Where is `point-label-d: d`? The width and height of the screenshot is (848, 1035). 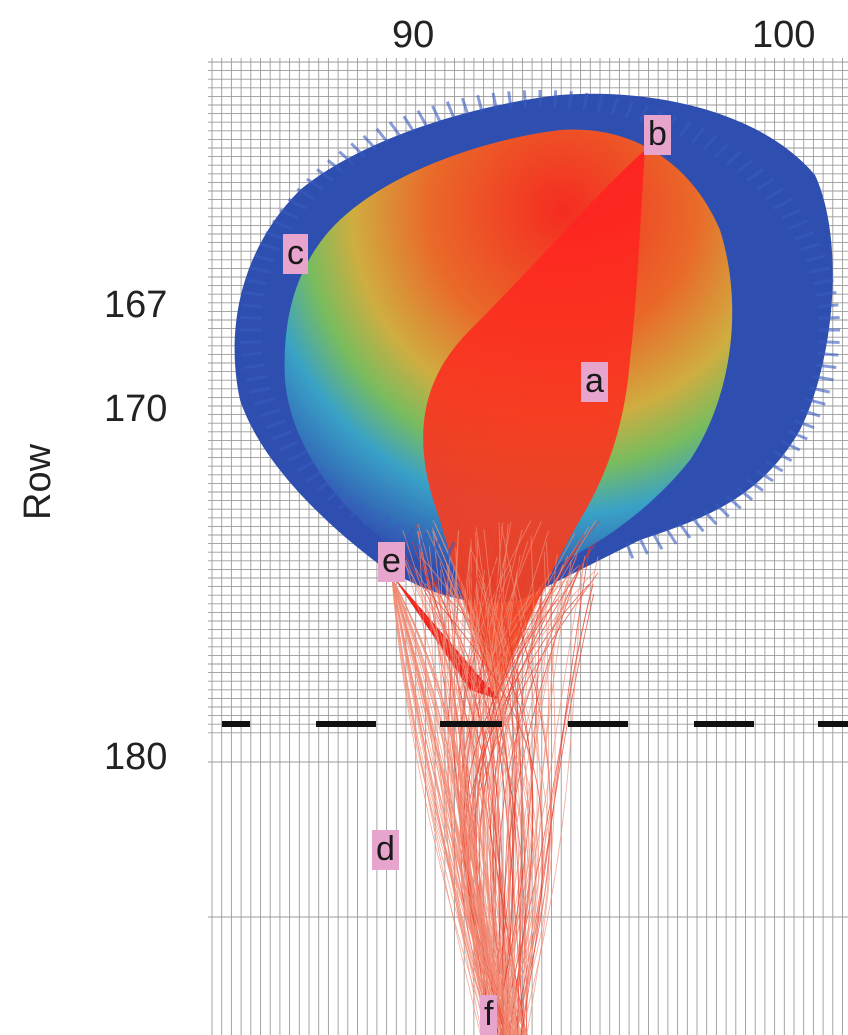
point-label-d: d is located at coordinates (385, 850).